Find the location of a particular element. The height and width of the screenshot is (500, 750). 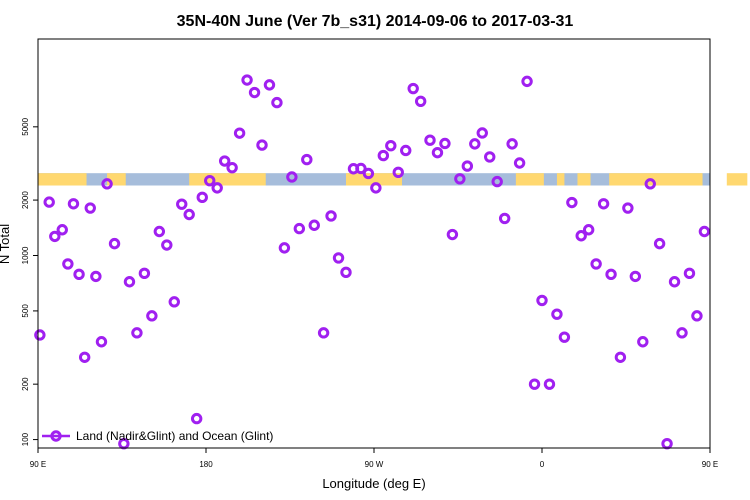

y-tick-label: 500 is located at coordinates (25, 311).